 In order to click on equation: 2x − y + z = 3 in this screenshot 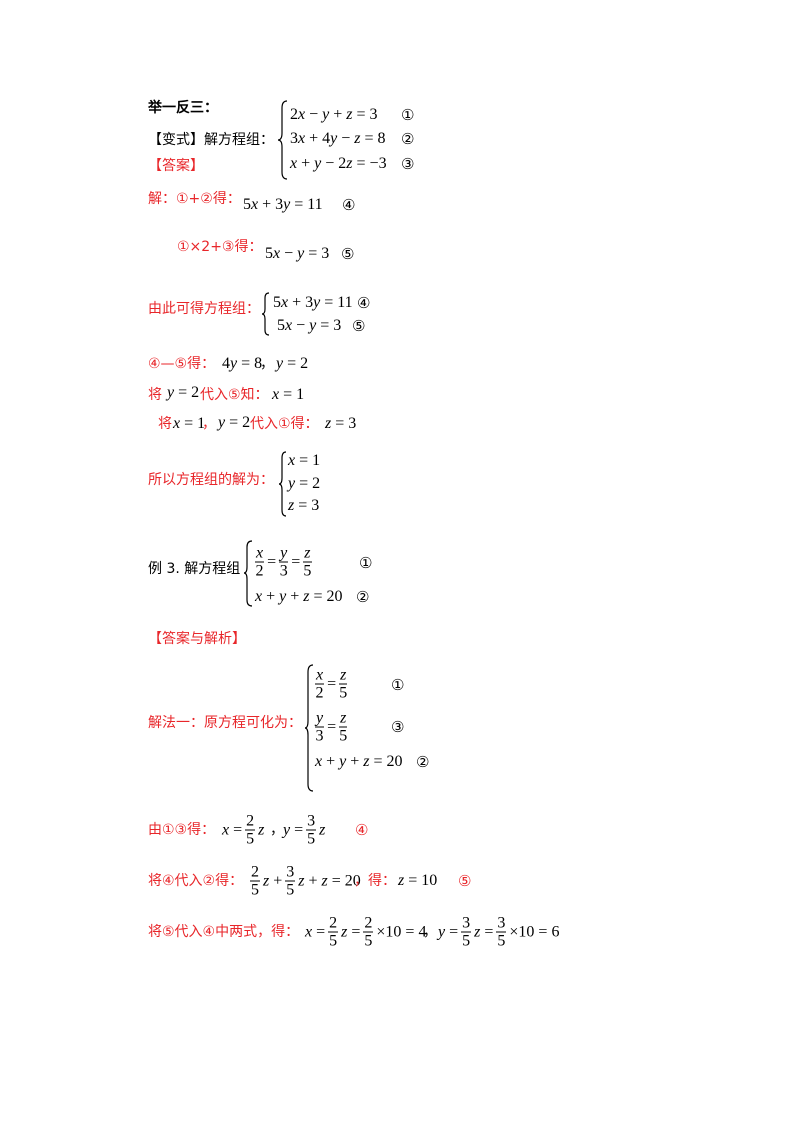, I will do `click(334, 114)`.